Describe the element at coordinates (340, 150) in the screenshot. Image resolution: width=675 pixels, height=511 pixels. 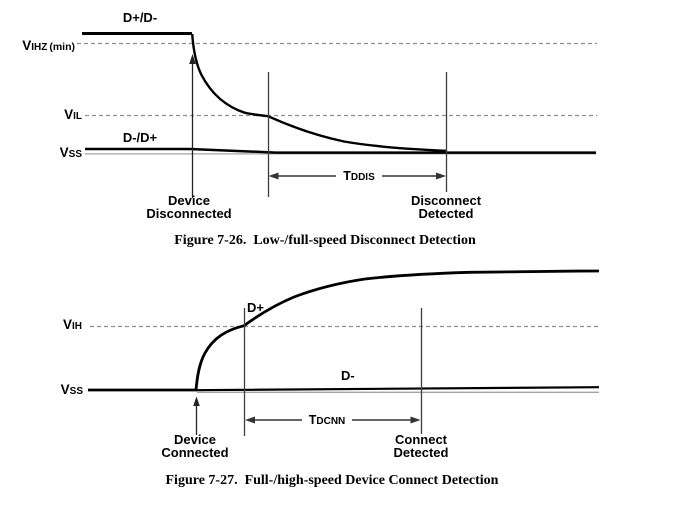
I see `dminus-dplus-signal` at that location.